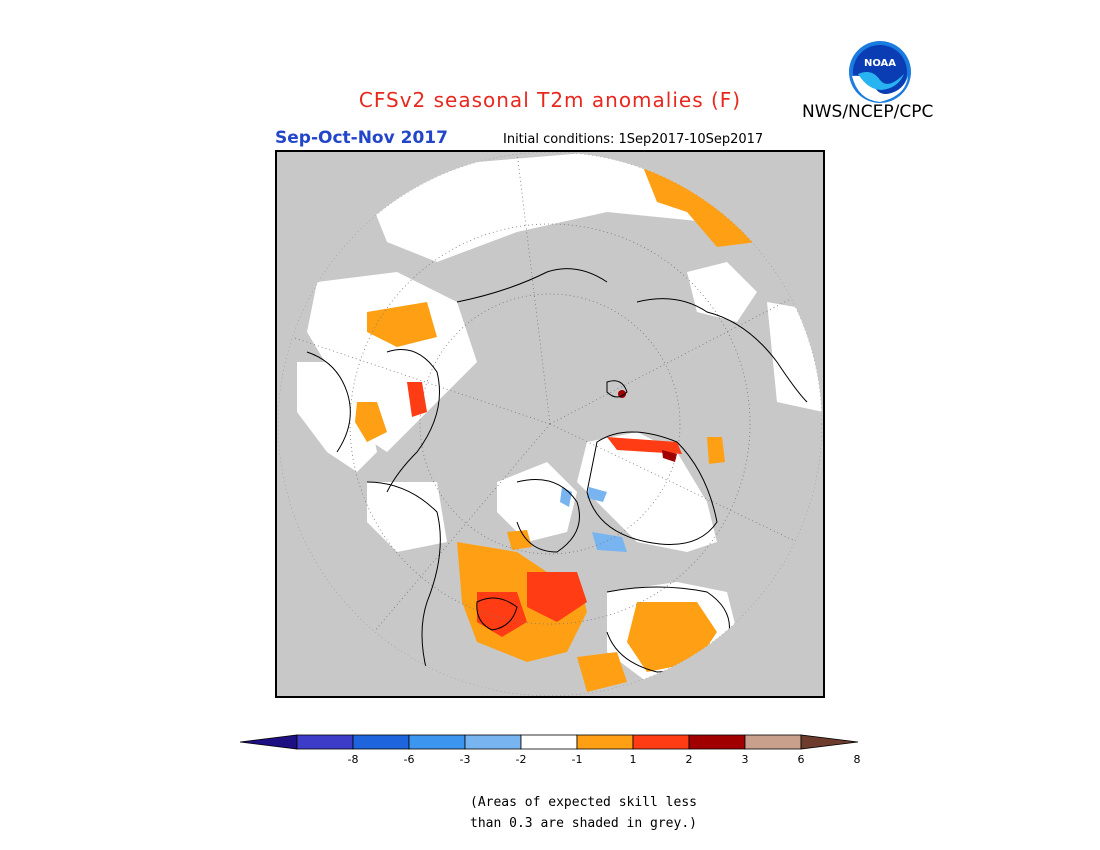 Image resolution: width=1100 pixels, height=850 pixels. I want to click on legend-tick-label: 6, so click(801, 759).